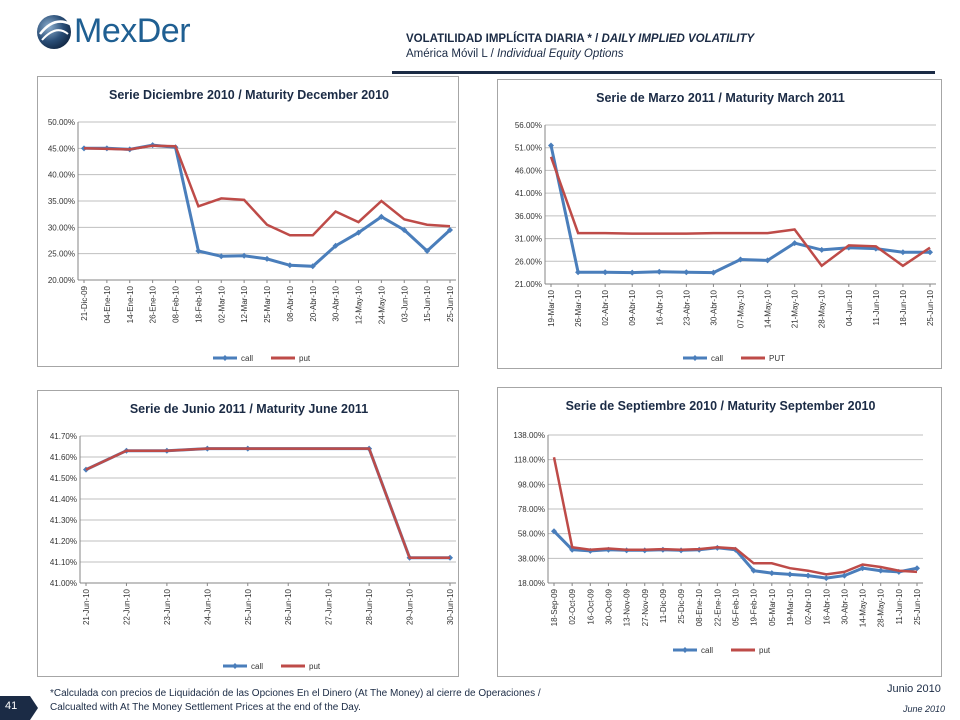 This screenshot has height=720, width=960. I want to click on x-tick-label: 21-Jun-10, so click(86, 606).